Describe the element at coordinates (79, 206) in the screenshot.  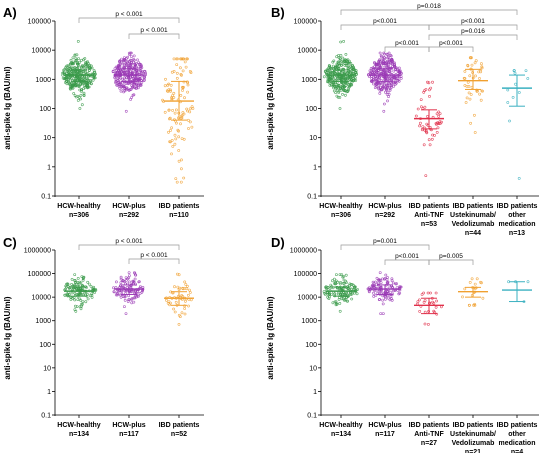
I see `x-tick-label: HCW-healthy` at that location.